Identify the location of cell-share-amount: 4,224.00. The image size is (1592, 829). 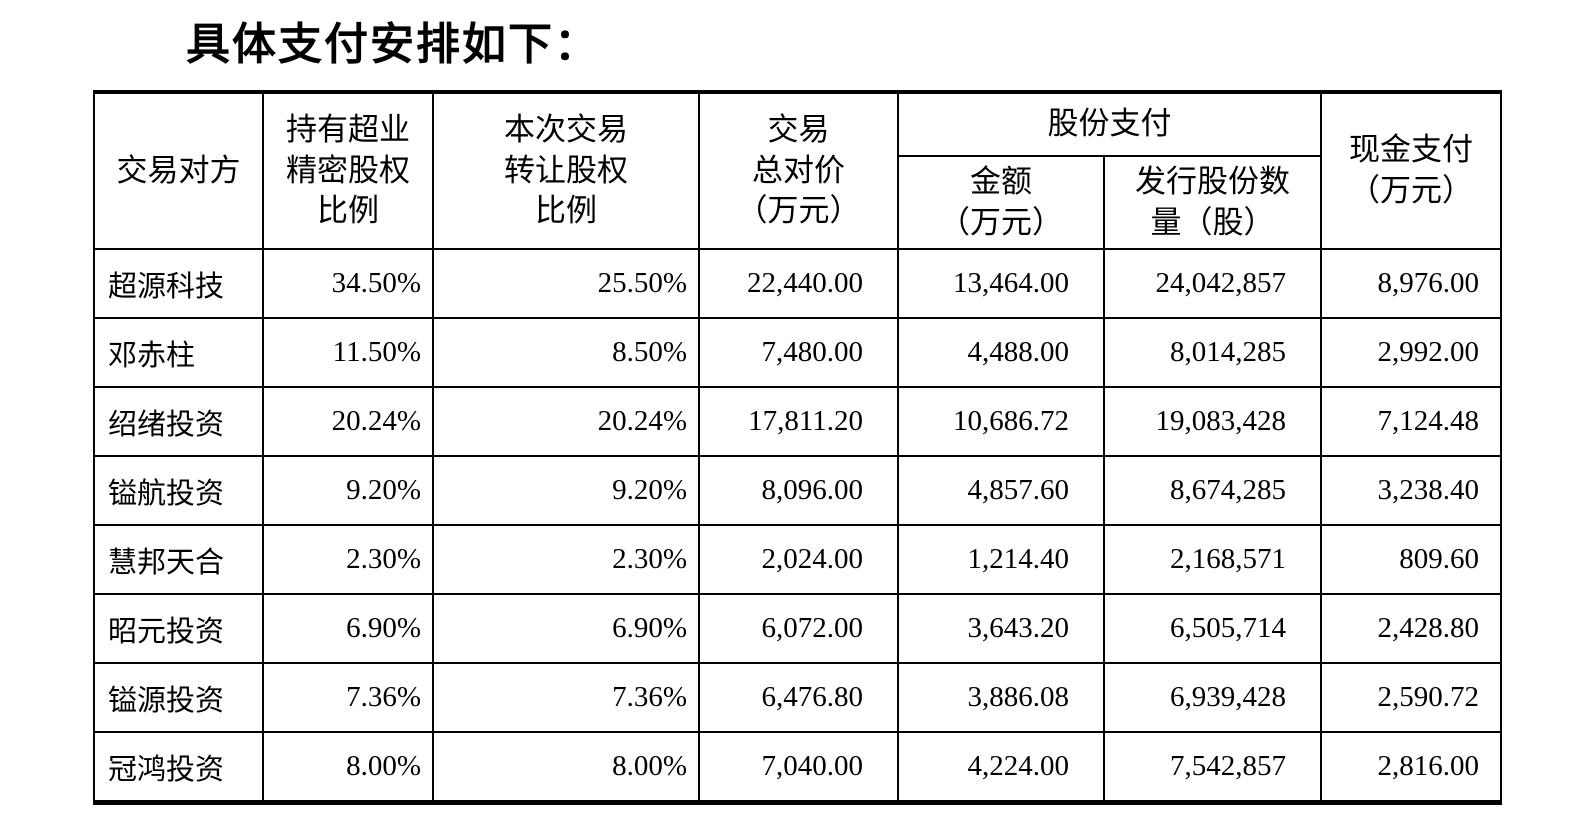
(1001, 767).